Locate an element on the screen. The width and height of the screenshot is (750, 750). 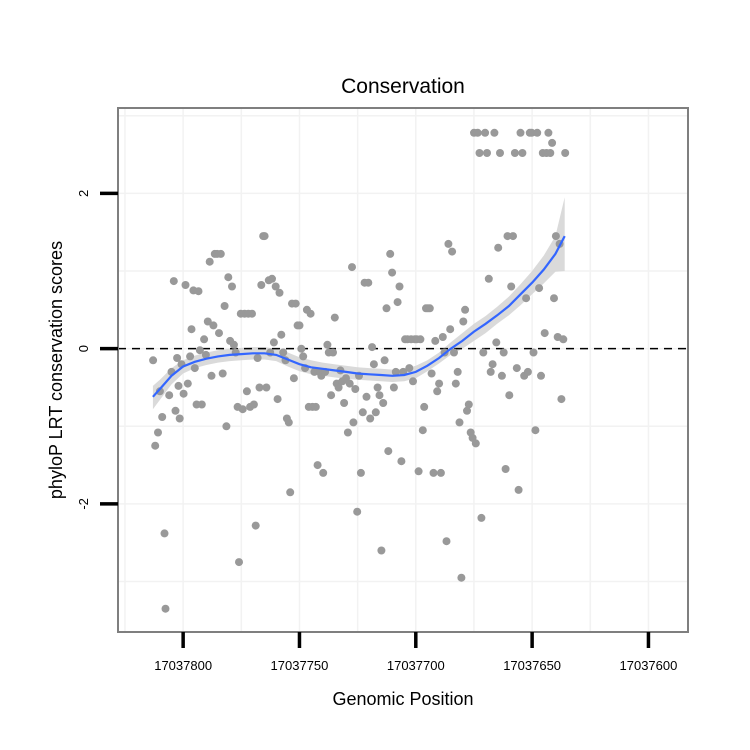
x-tick-label: 17037700 is located at coordinates (416, 665).